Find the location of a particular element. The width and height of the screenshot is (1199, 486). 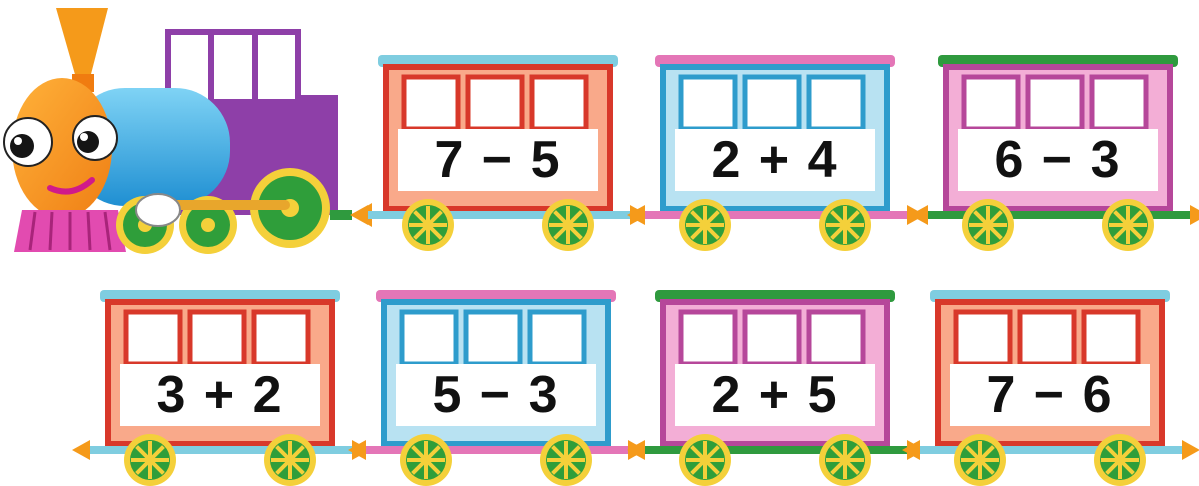

car-expression: 2 + 5 is located at coordinates (775, 395).